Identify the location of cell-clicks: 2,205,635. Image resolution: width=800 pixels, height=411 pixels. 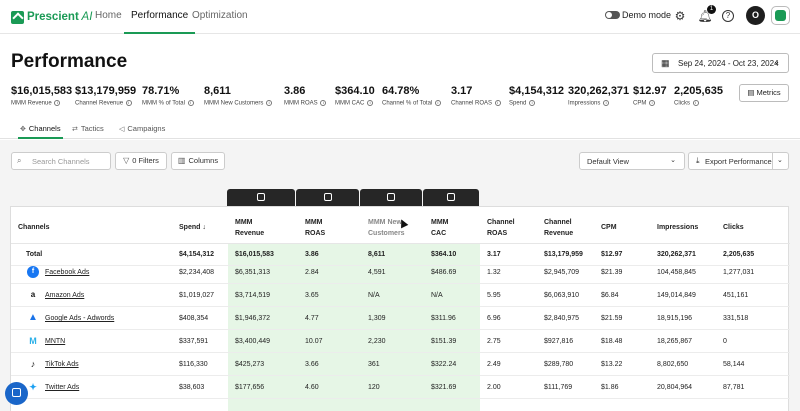
(739, 254).